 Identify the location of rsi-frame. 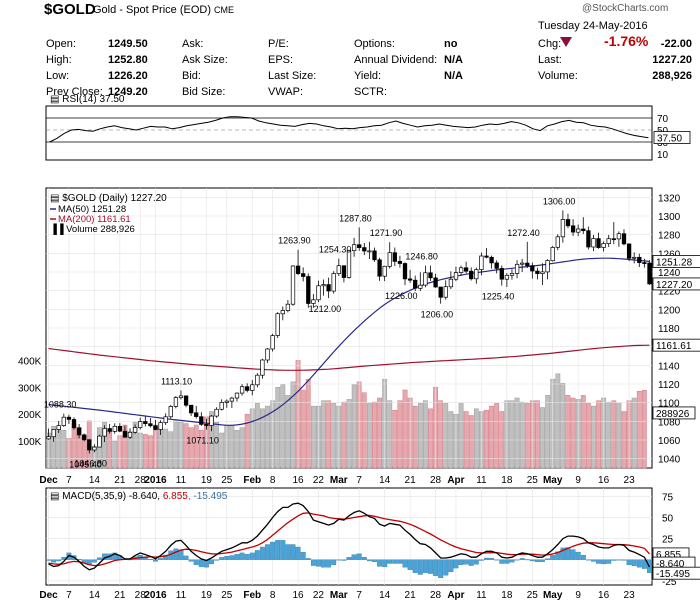
(349, 133).